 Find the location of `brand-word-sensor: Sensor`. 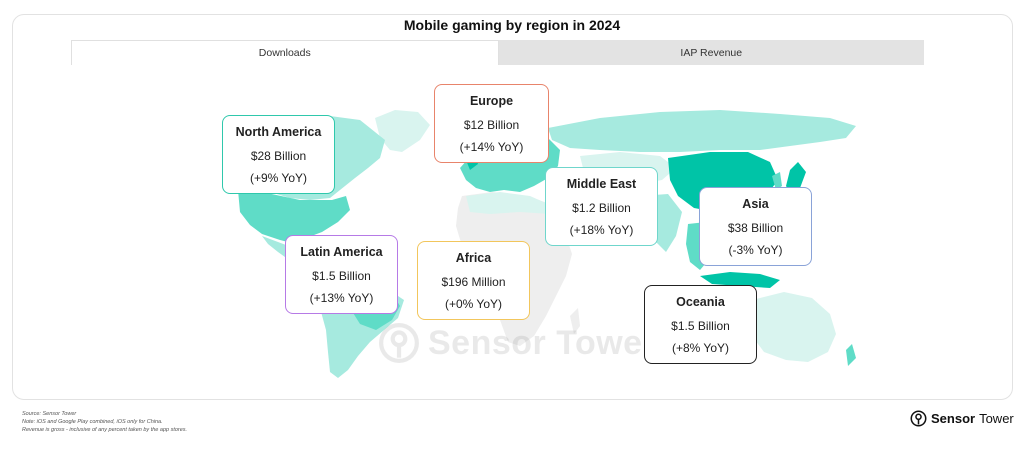

brand-word-sensor: Sensor is located at coordinates (953, 418).